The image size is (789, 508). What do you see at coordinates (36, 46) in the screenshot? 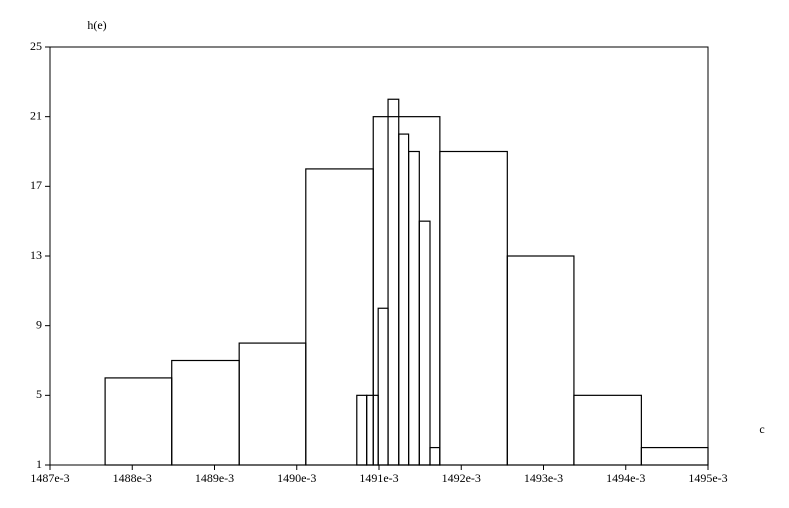
I see `y-tick-label: 25` at bounding box center [36, 46].